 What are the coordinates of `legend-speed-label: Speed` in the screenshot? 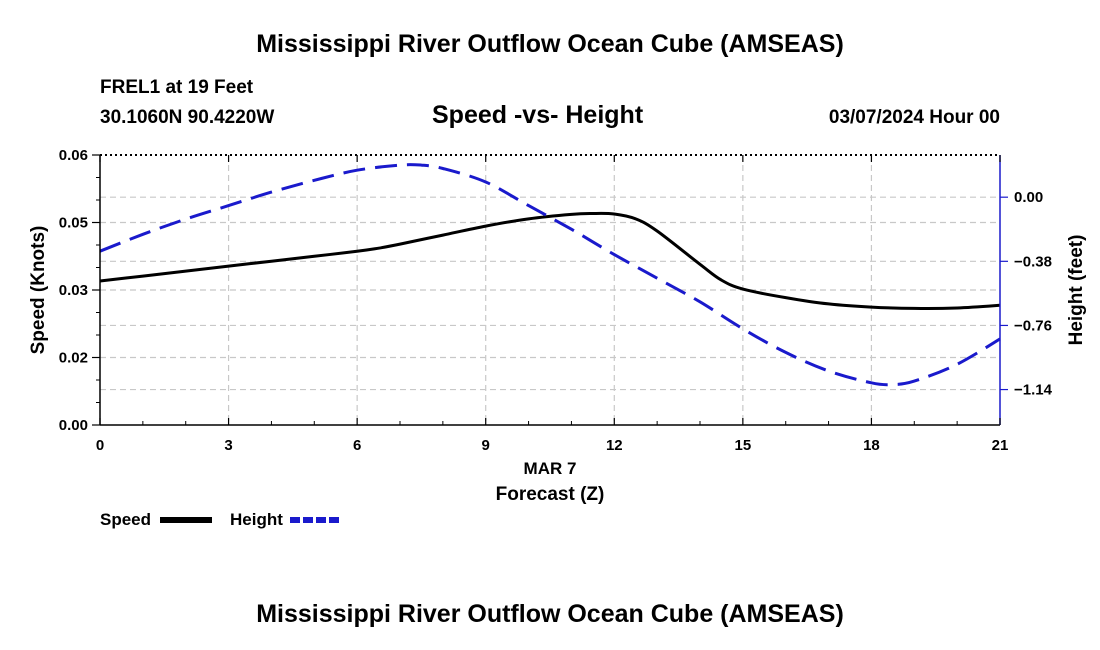 It's located at (125, 519).